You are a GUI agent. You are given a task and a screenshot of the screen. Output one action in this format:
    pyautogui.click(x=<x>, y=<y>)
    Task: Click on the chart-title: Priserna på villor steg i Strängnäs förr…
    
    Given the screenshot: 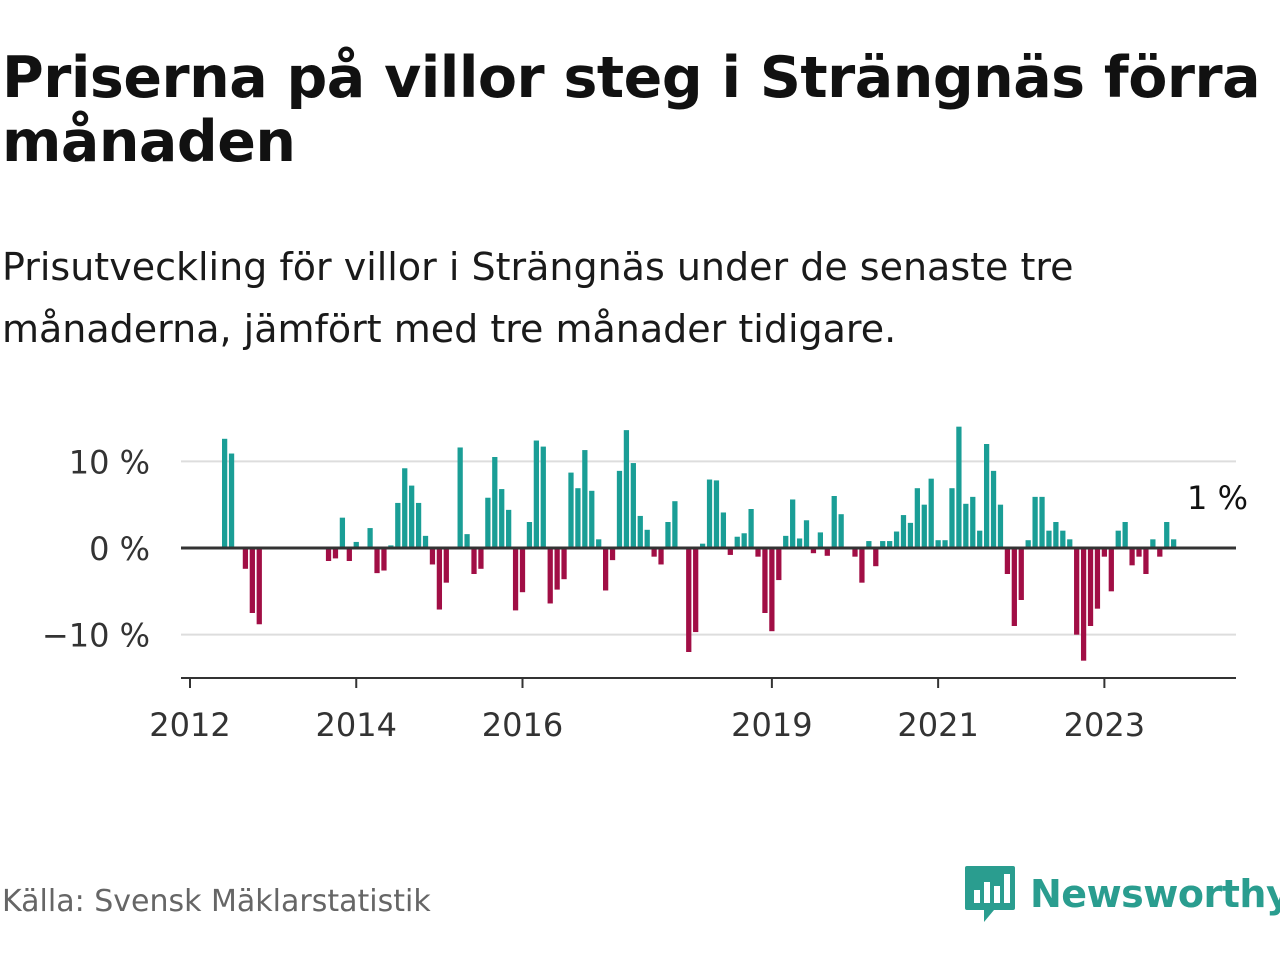 What is the action you would take?
    pyautogui.click(x=631, y=110)
    